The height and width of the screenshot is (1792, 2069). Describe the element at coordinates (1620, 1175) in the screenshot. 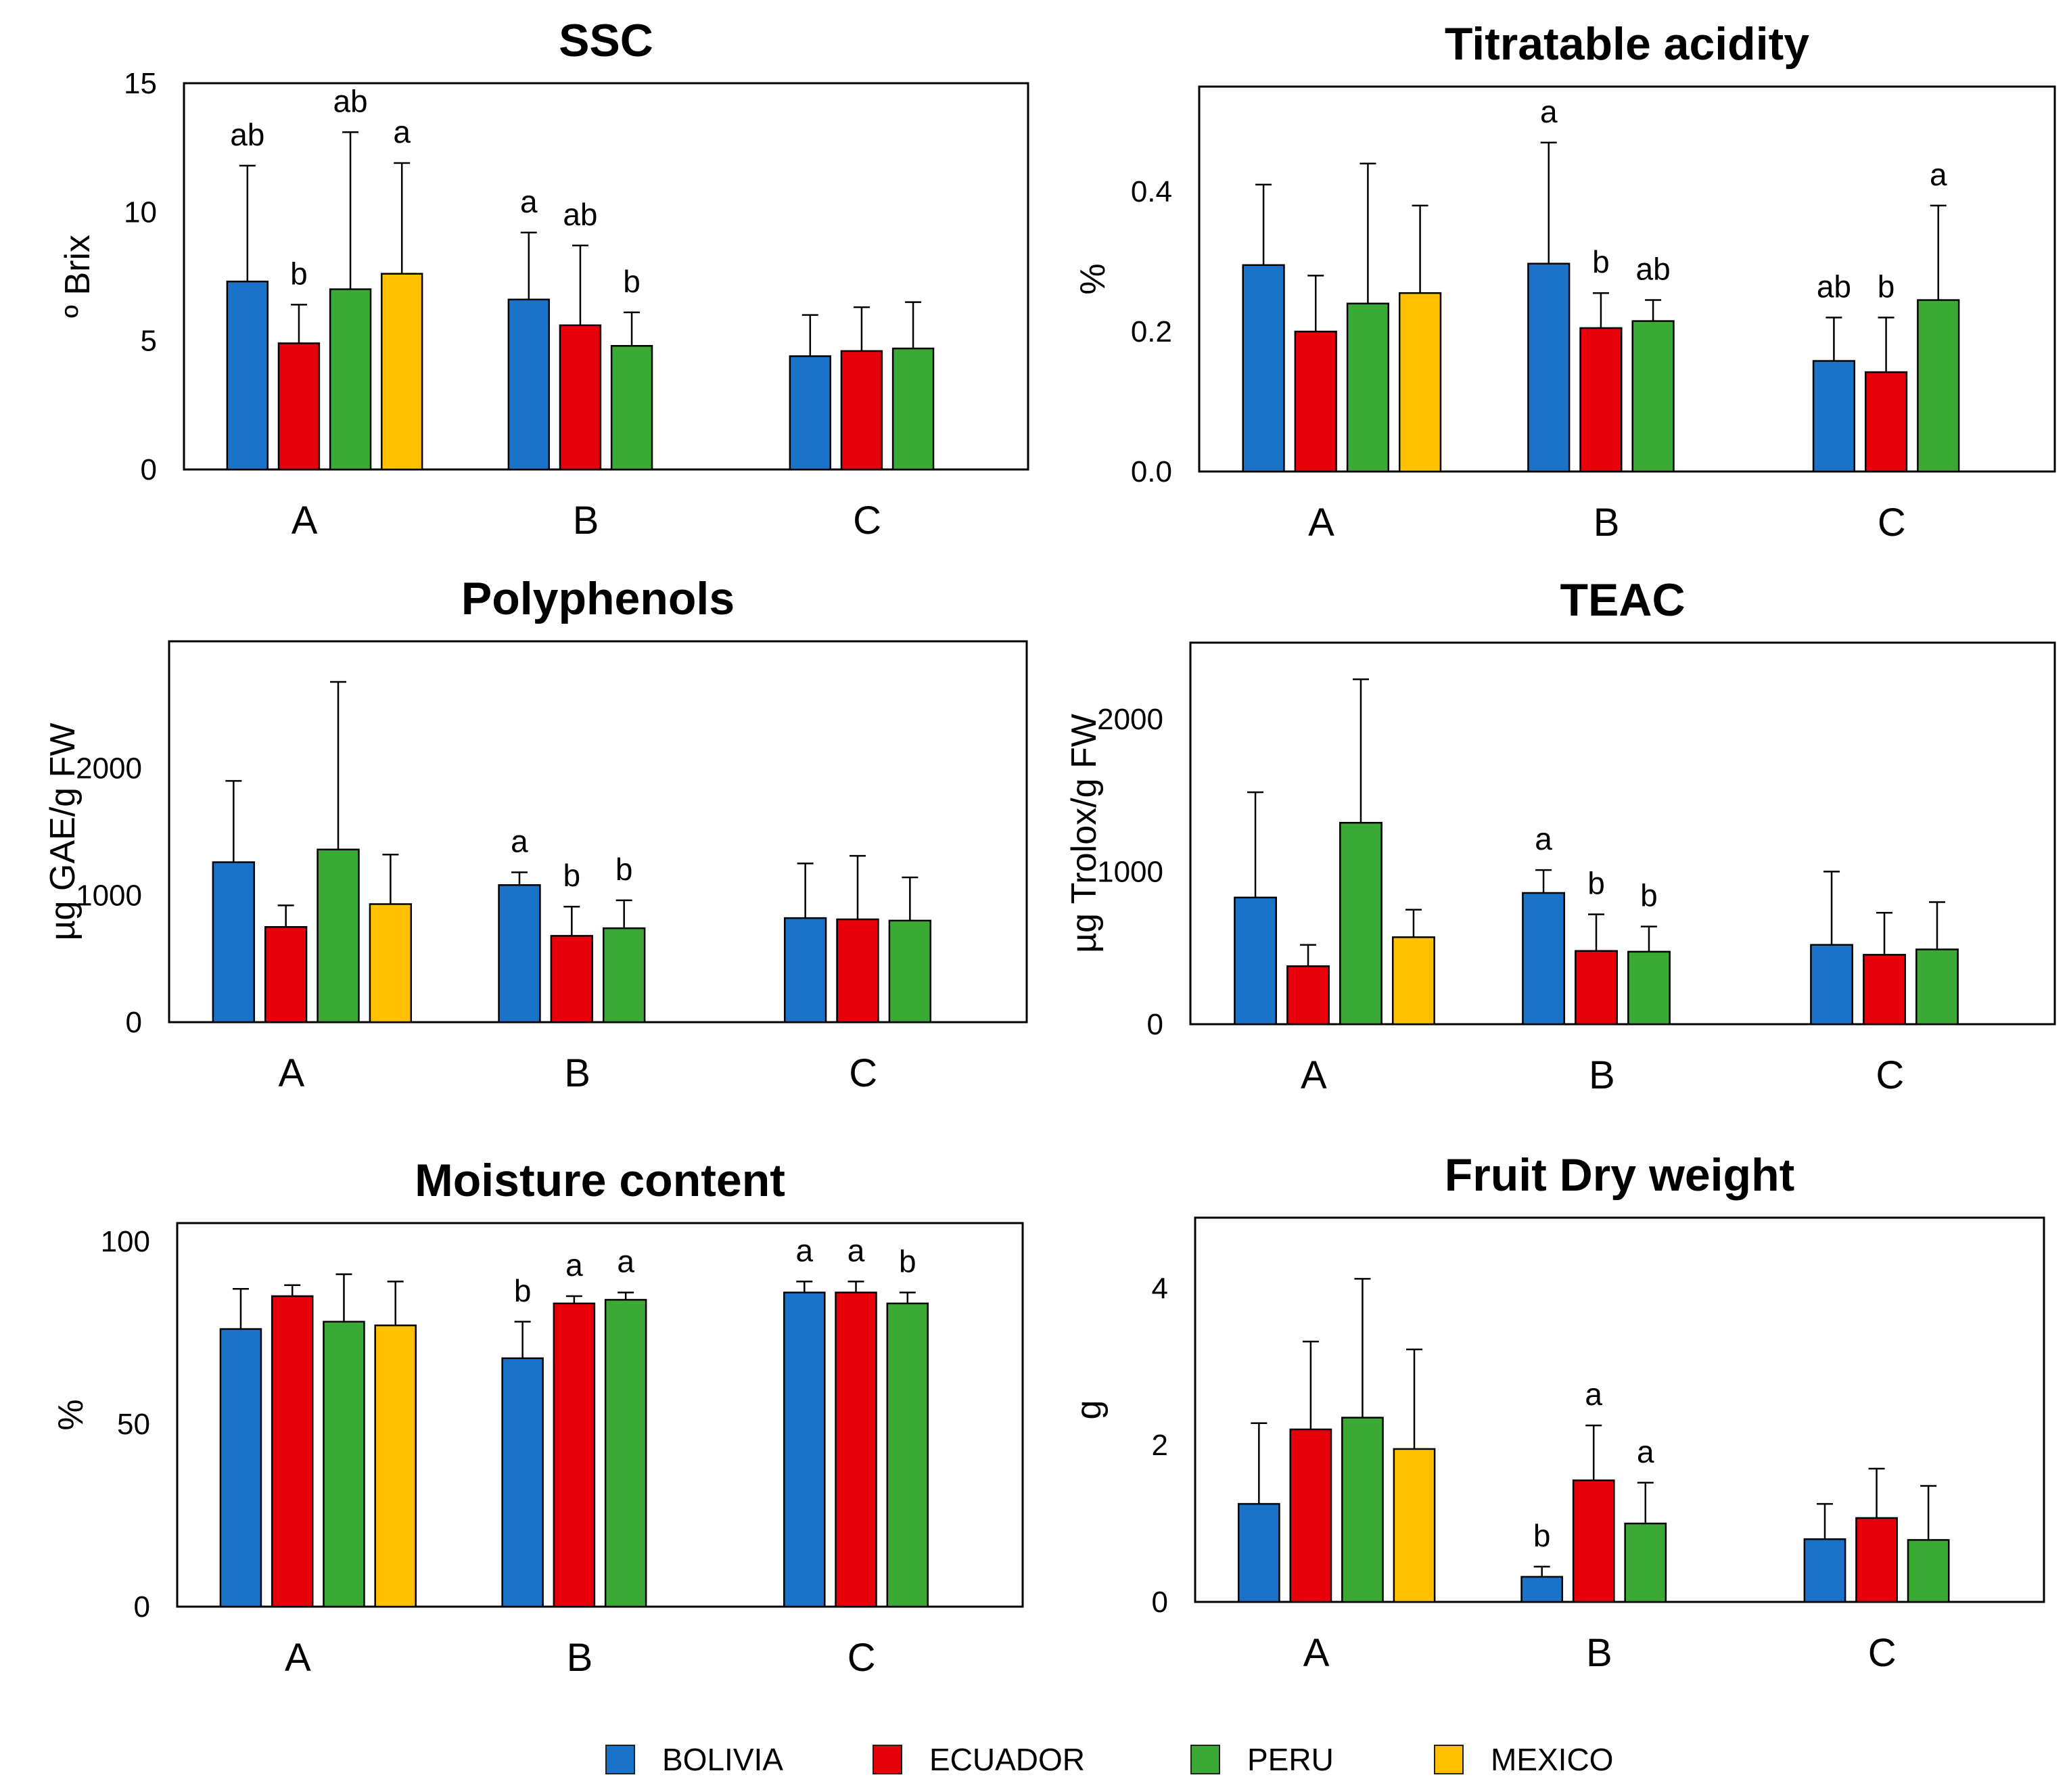

I see `panel6-title: Fruit Dry weight` at that location.